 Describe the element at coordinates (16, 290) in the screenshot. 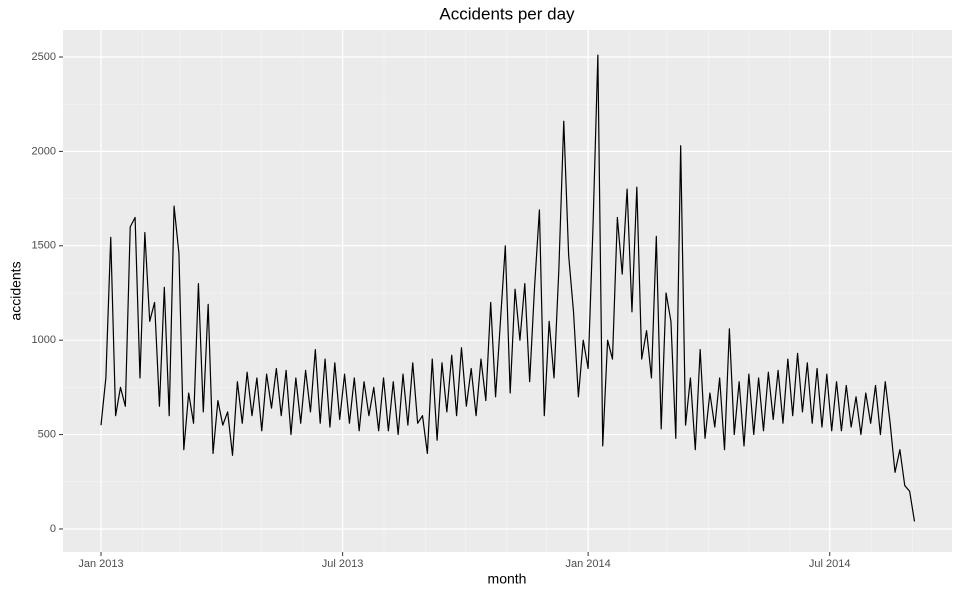

I see `y-axis-label: accidents` at that location.